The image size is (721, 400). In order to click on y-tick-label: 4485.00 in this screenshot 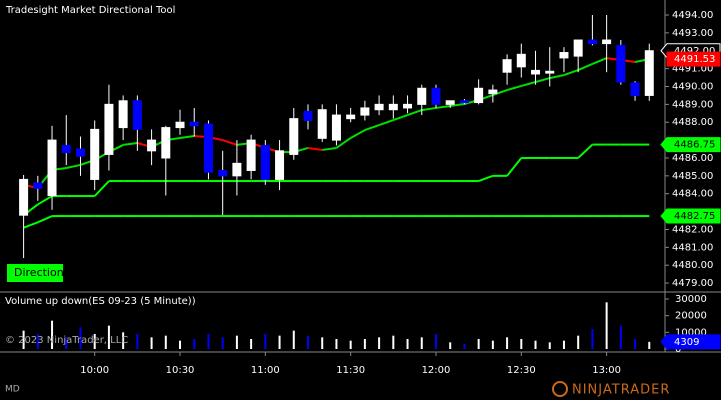, I will do `click(692, 176)`.